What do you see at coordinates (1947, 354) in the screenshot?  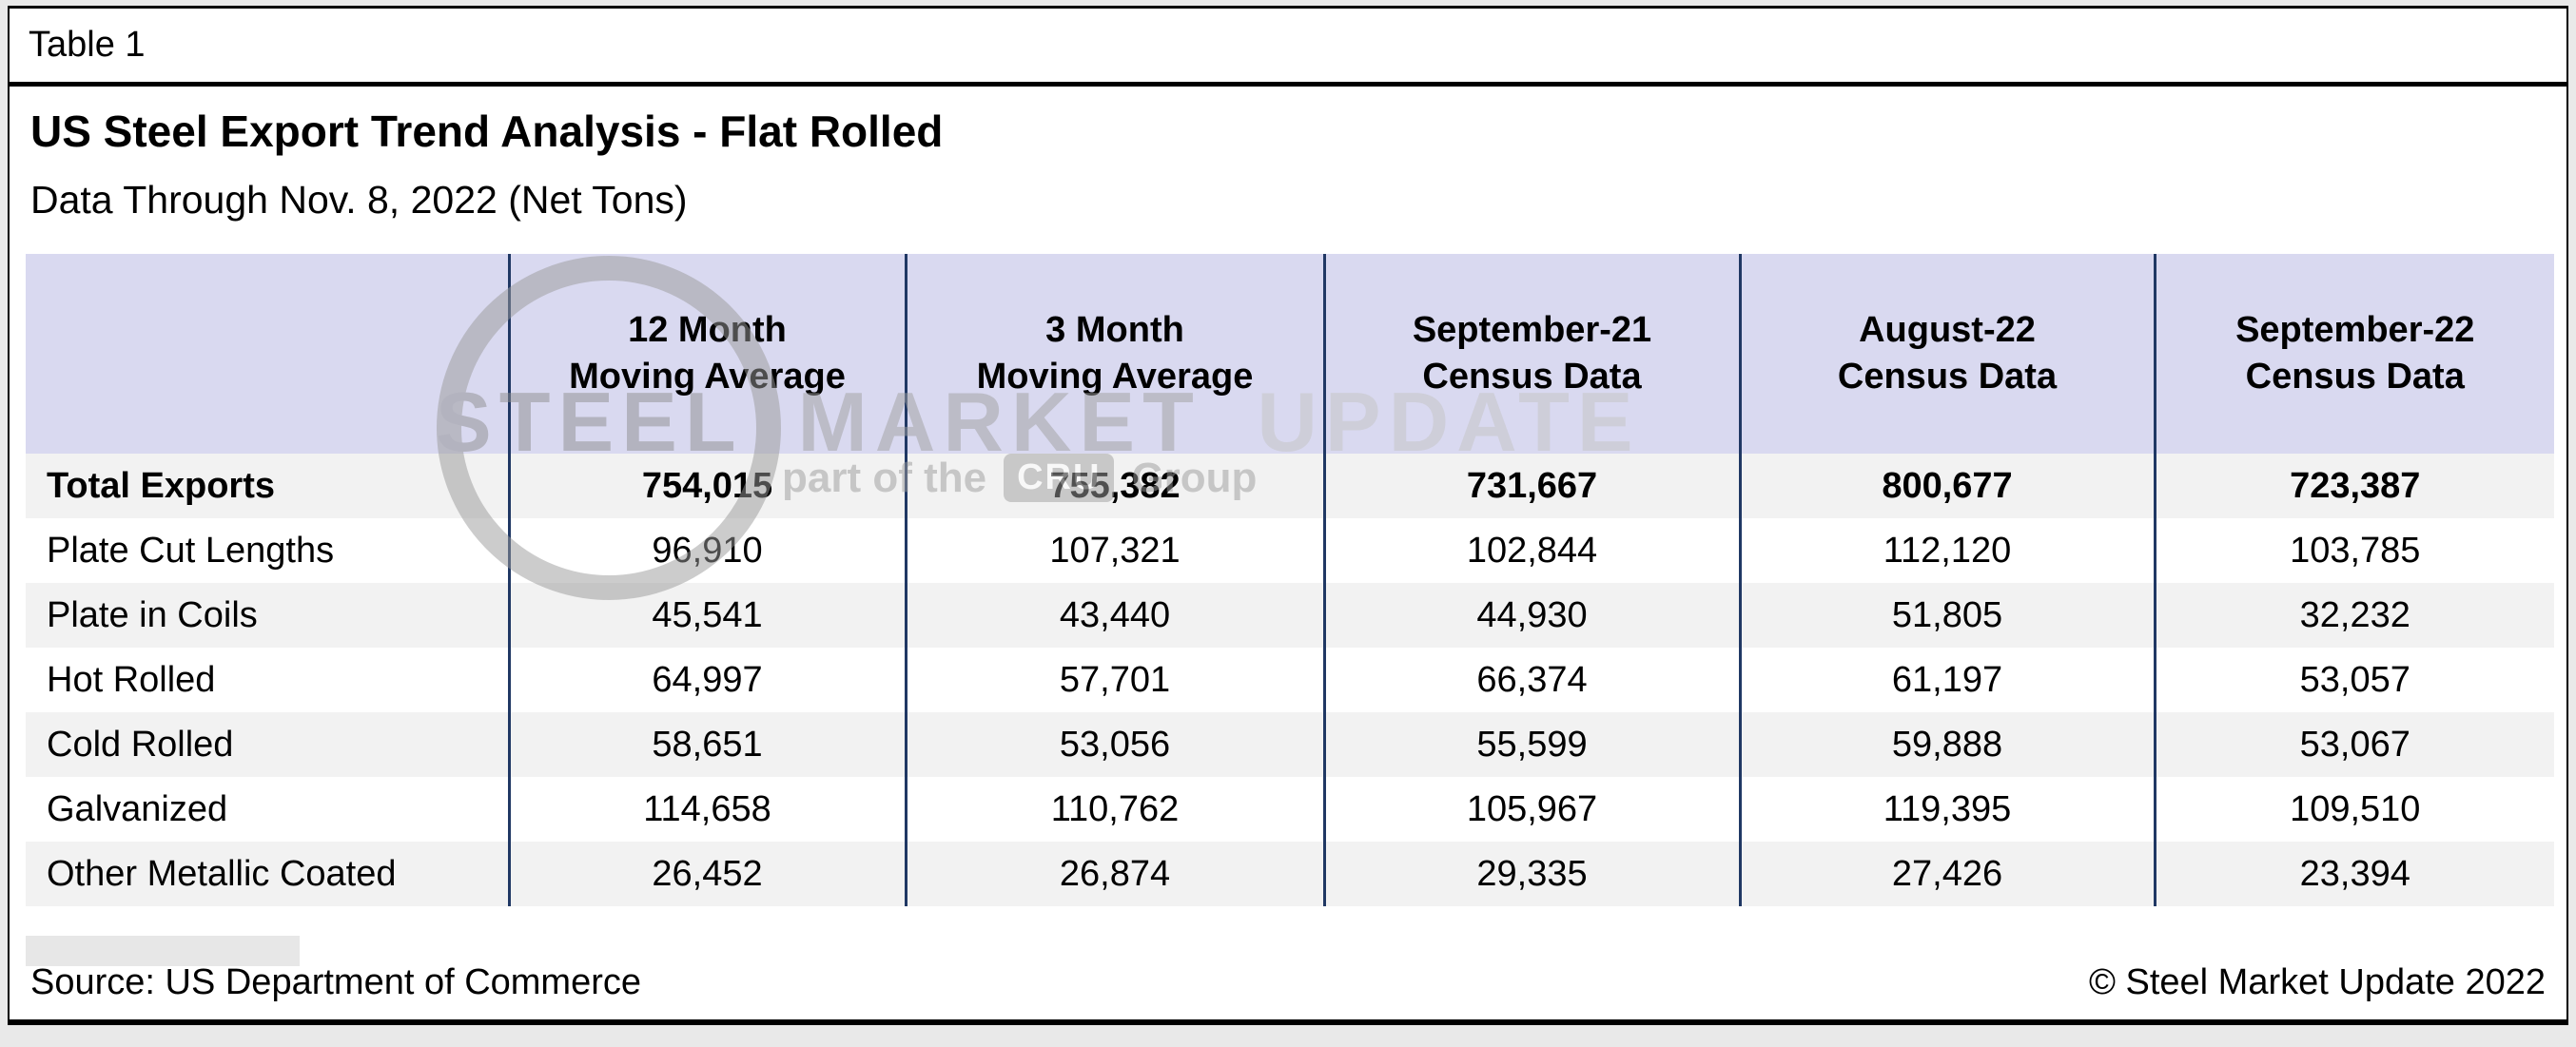 I see `column-header: August-22 Census Data` at bounding box center [1947, 354].